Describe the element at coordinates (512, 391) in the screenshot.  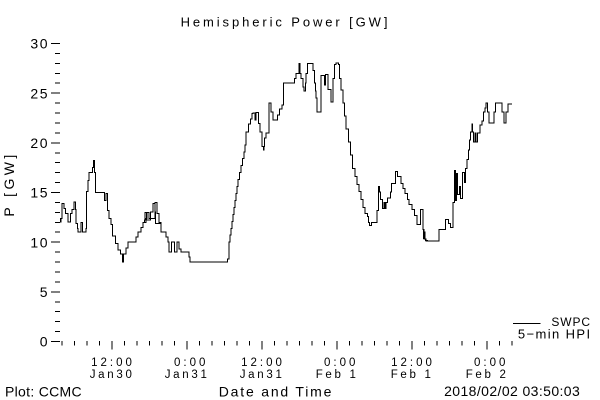
I see `svg-text: 2018/02/02 03:50:03` at that location.